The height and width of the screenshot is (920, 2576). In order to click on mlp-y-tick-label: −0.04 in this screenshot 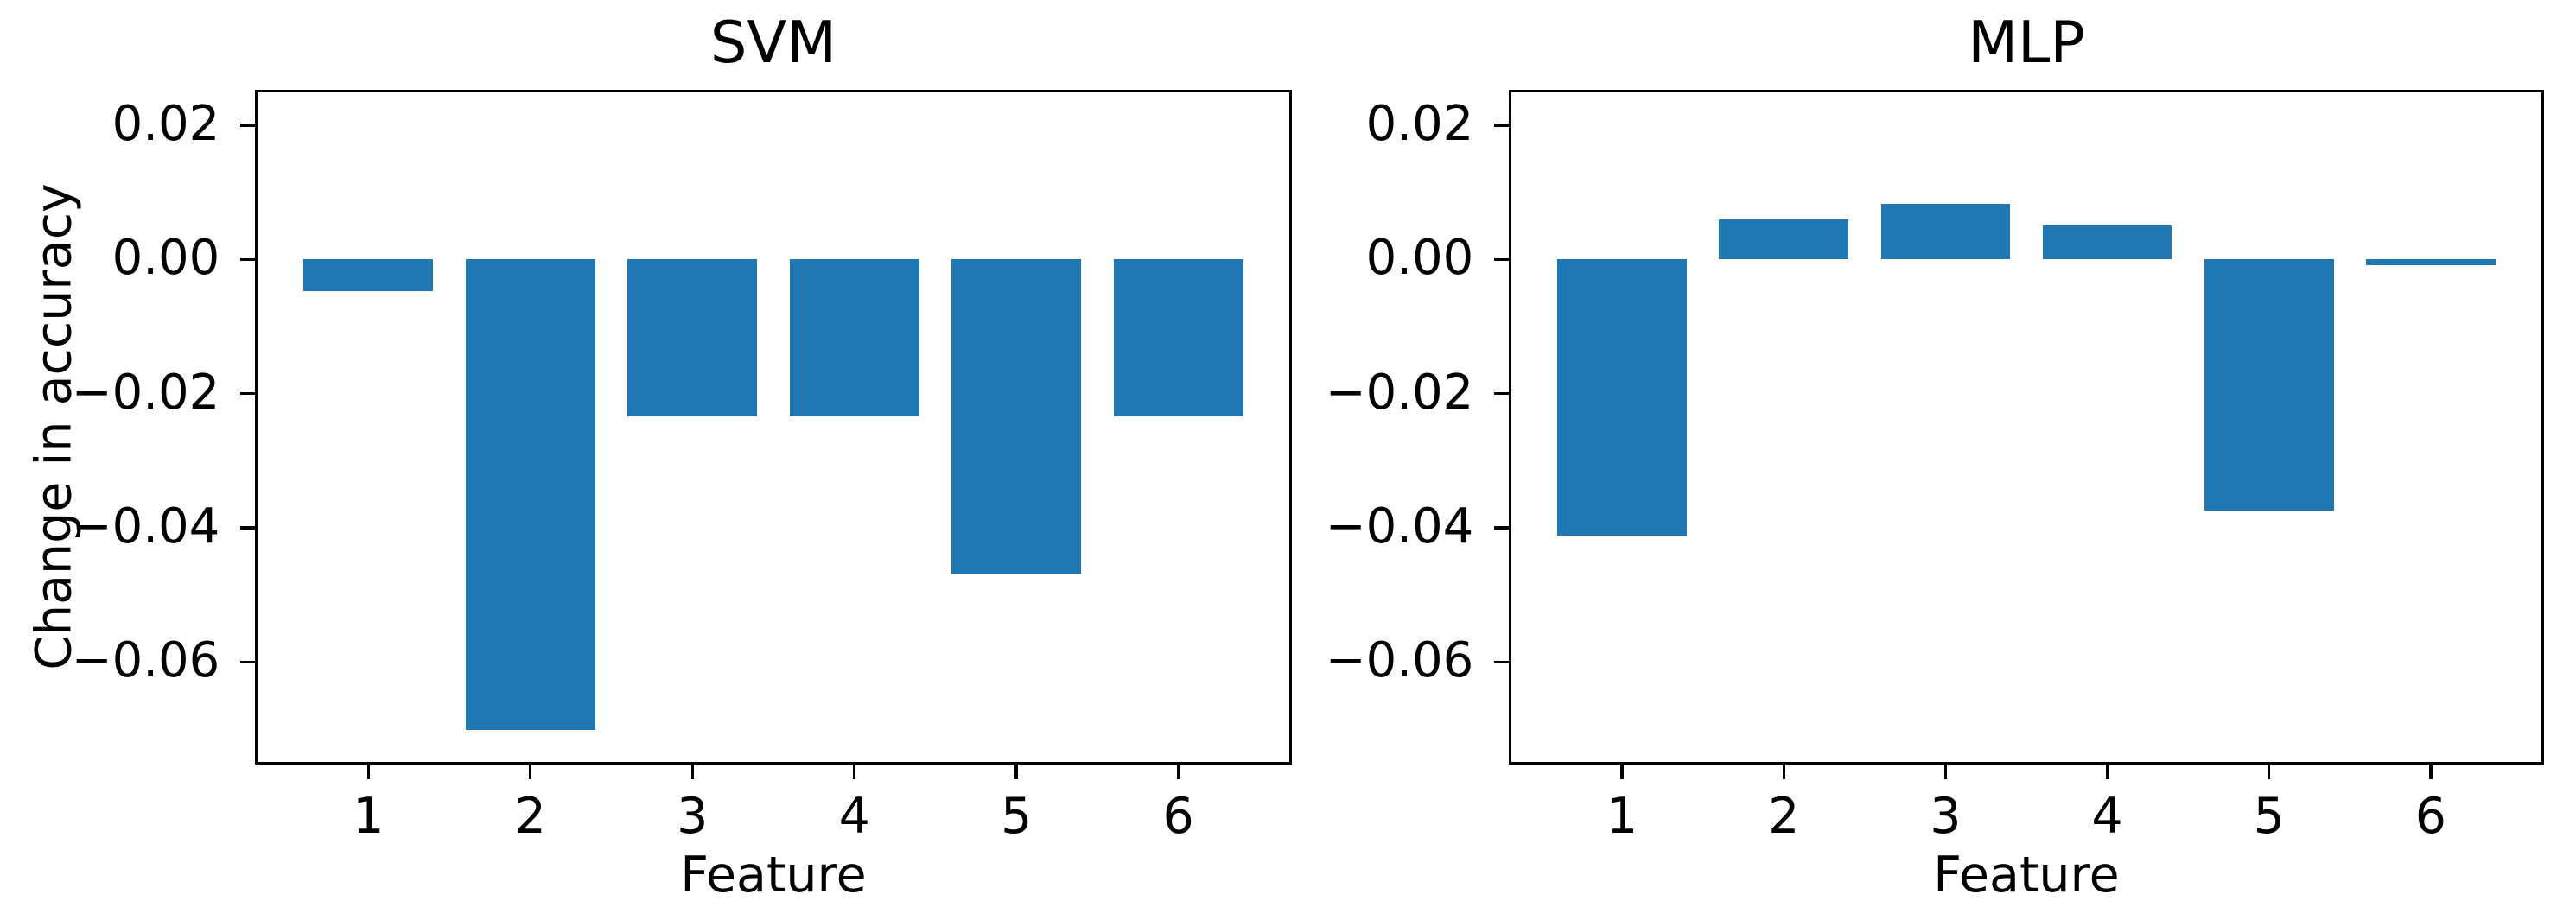, I will do `click(1400, 526)`.